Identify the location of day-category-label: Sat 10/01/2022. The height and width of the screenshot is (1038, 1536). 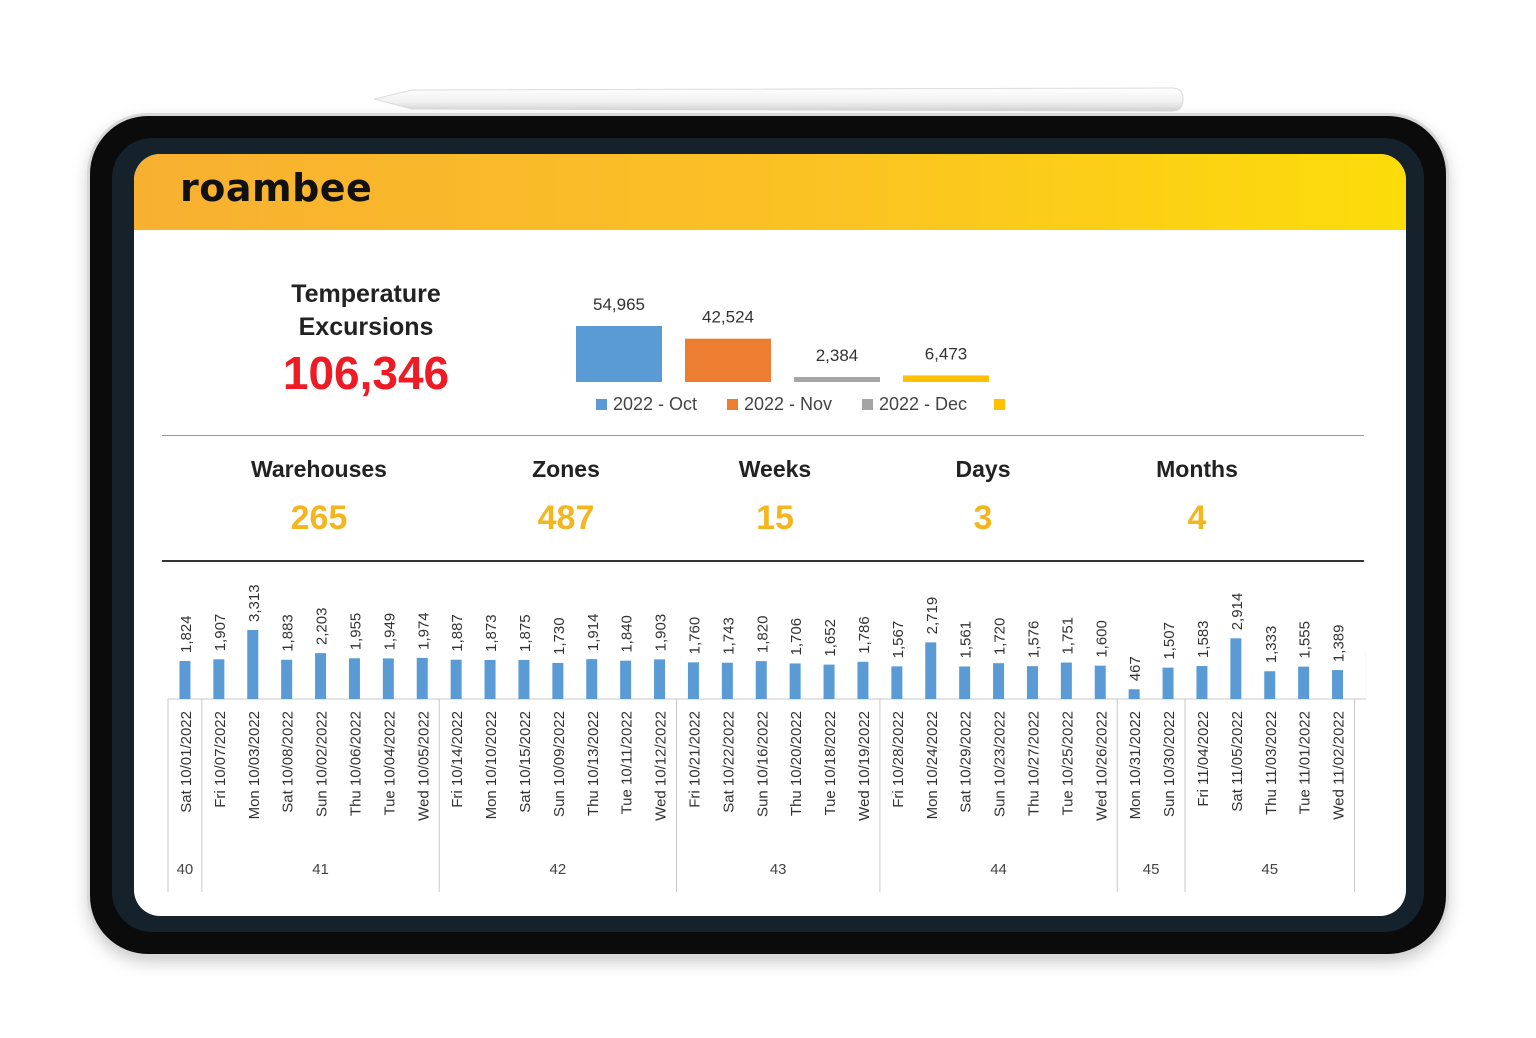
(186, 762).